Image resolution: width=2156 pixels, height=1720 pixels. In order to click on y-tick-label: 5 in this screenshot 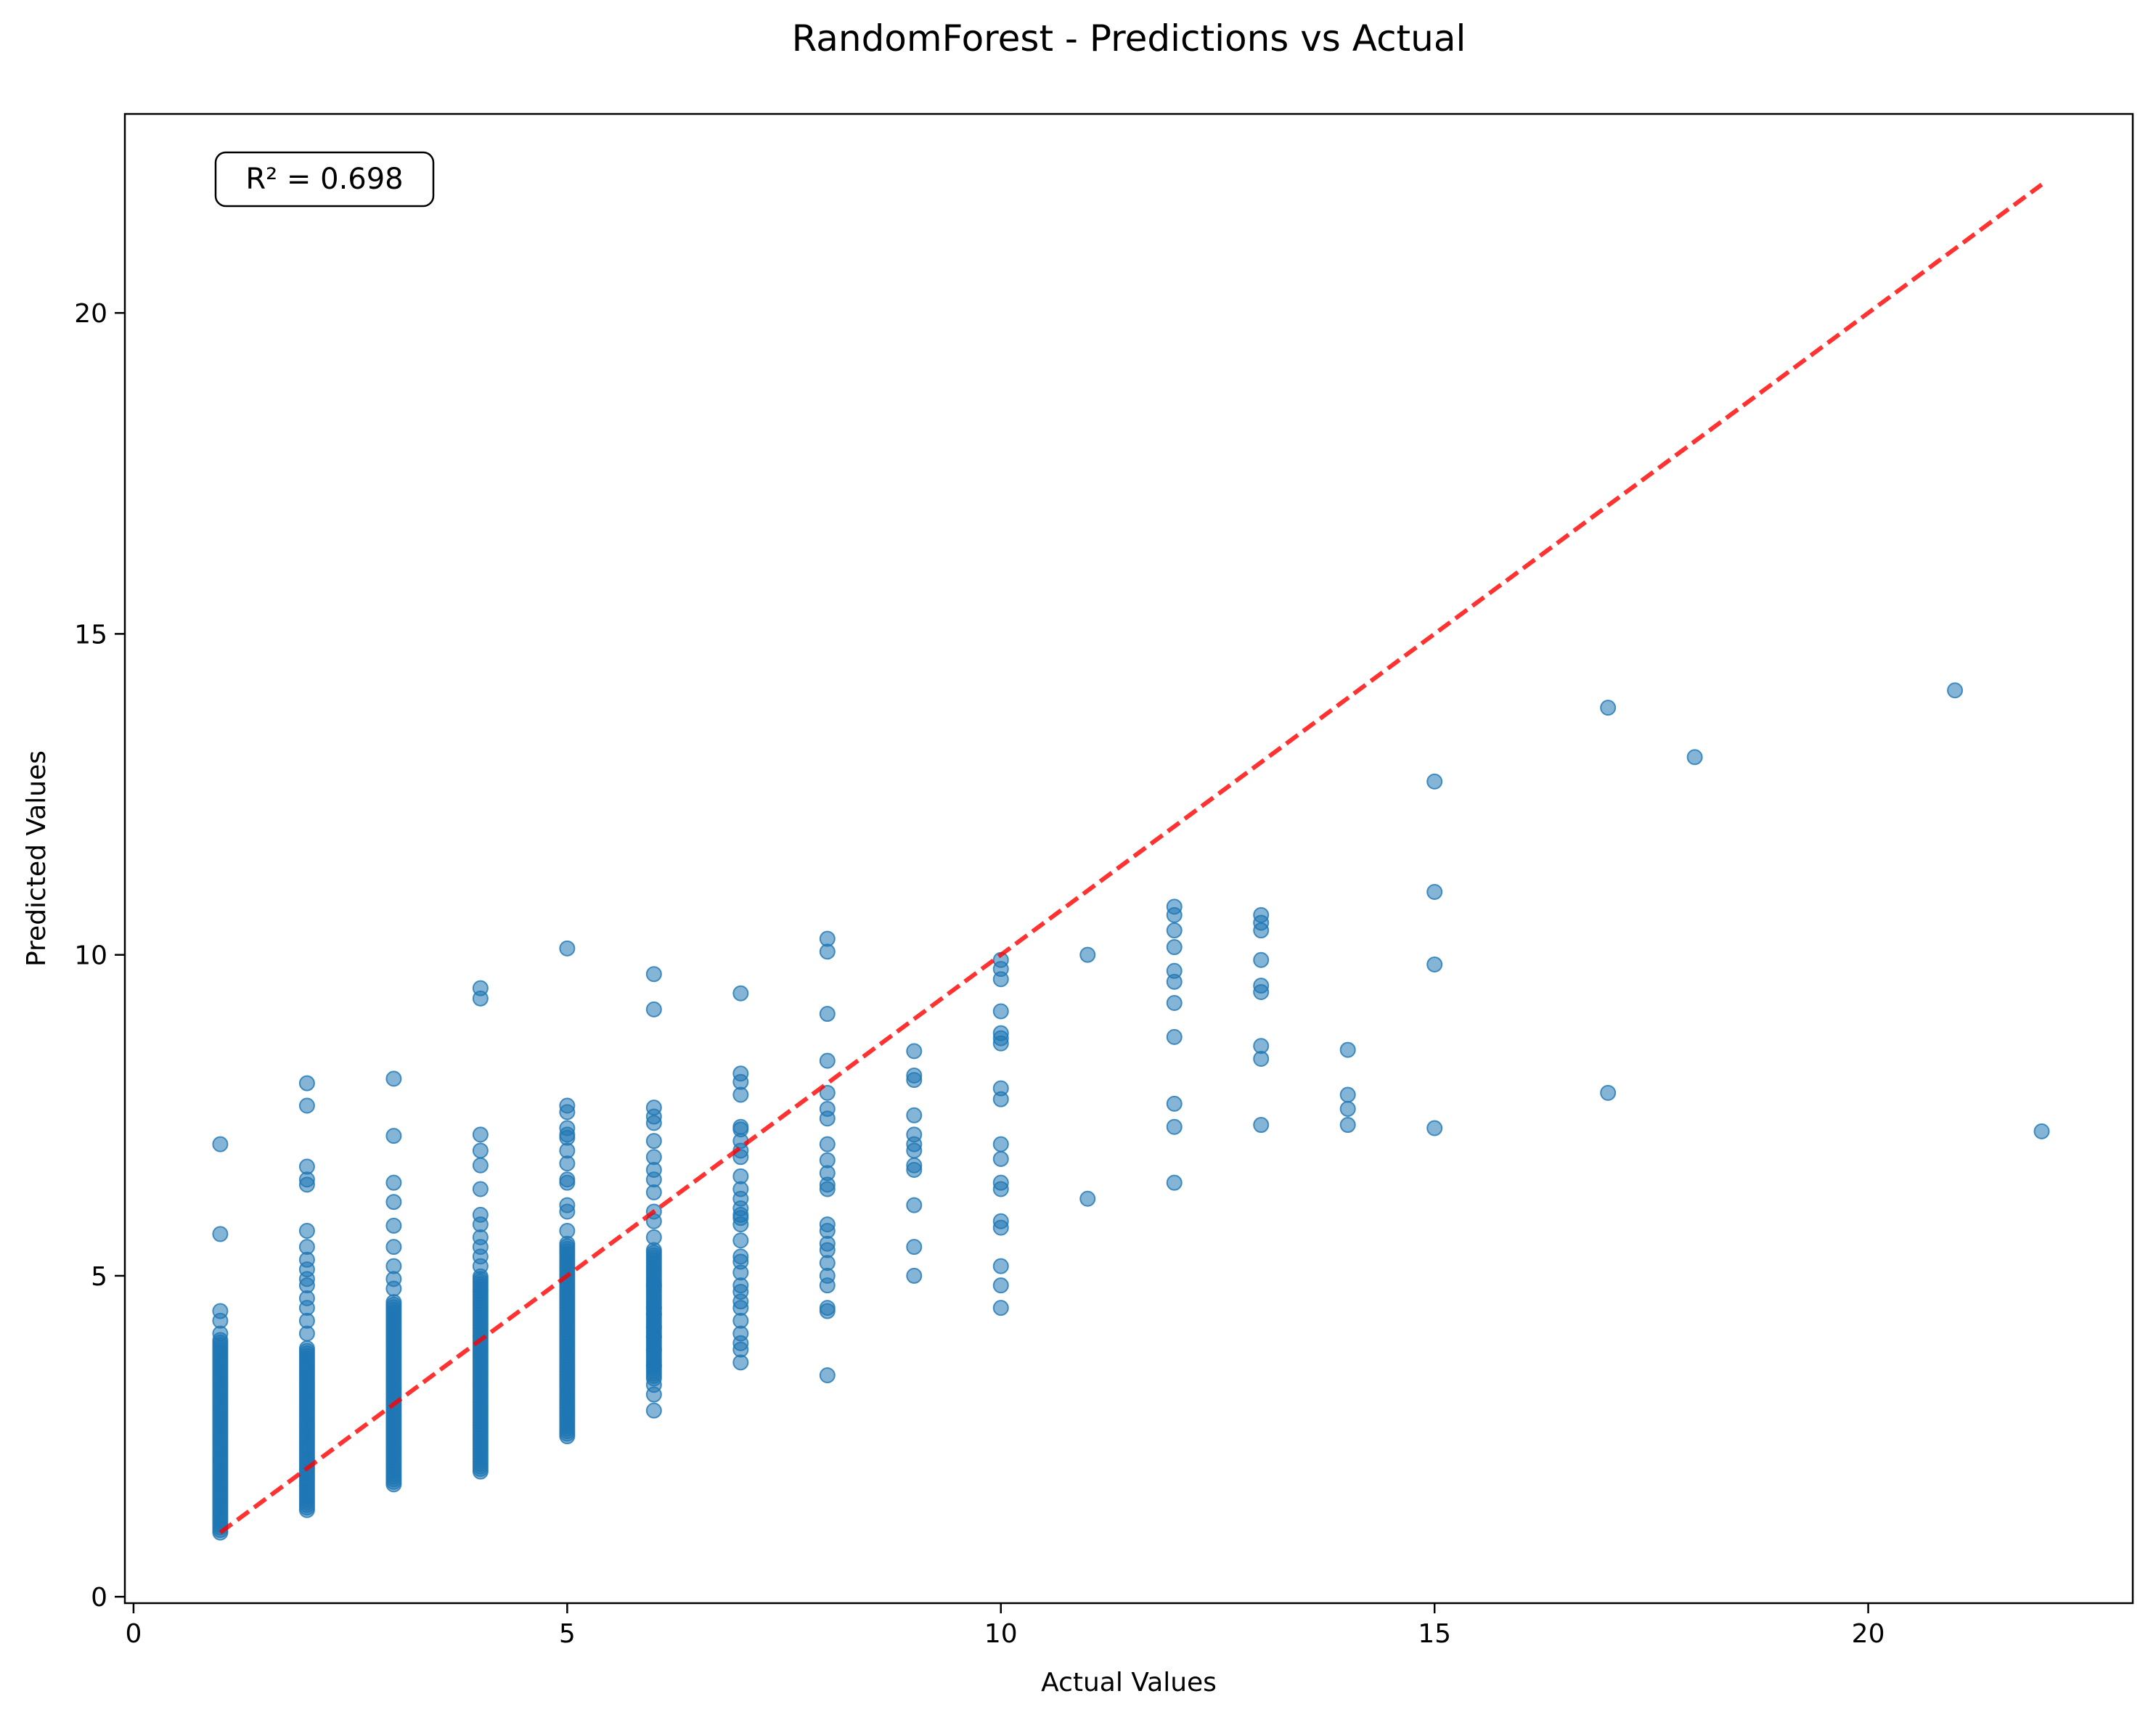, I will do `click(99, 1277)`.